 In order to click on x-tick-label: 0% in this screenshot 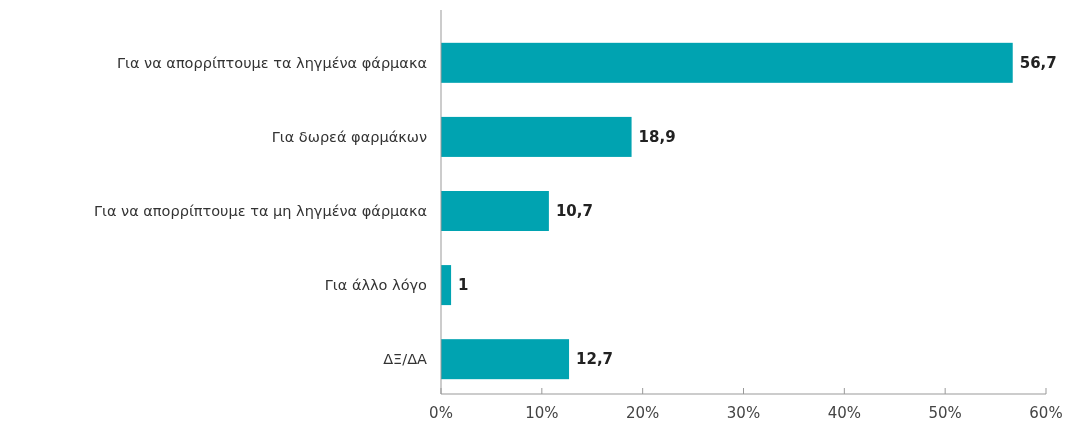, I will do `click(441, 413)`.